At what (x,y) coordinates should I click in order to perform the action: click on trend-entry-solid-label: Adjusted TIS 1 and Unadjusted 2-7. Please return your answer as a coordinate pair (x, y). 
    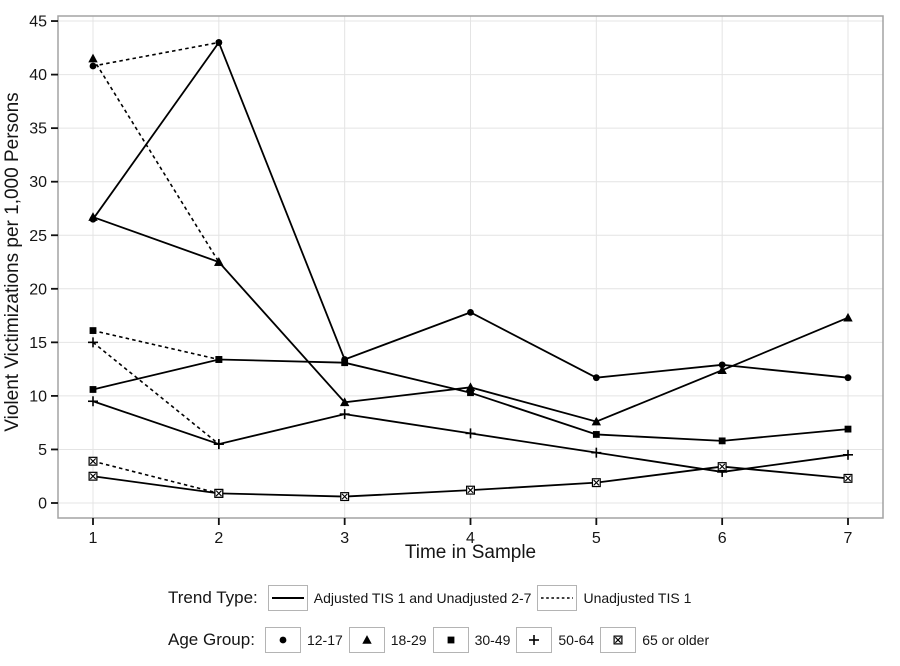
    Looking at the image, I should click on (422, 598).